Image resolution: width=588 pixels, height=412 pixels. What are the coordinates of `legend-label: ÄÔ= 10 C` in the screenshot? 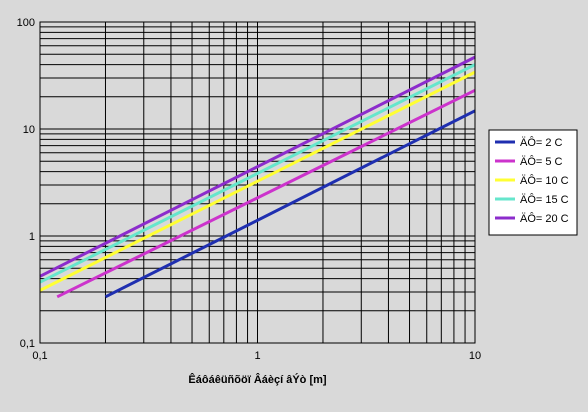 It's located at (544, 180).